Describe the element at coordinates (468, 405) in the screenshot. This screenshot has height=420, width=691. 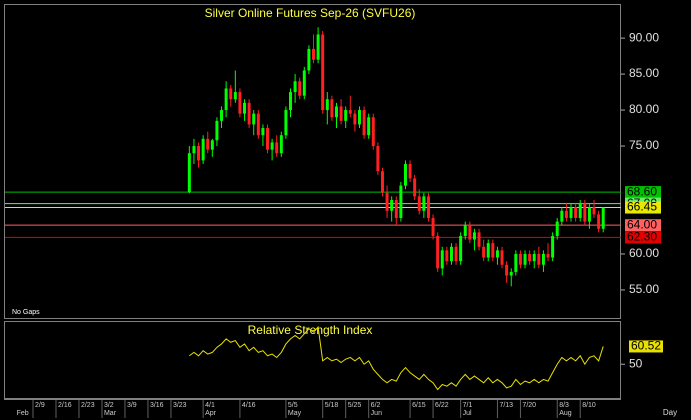
I see `x-tick-label: 7/1` at that location.